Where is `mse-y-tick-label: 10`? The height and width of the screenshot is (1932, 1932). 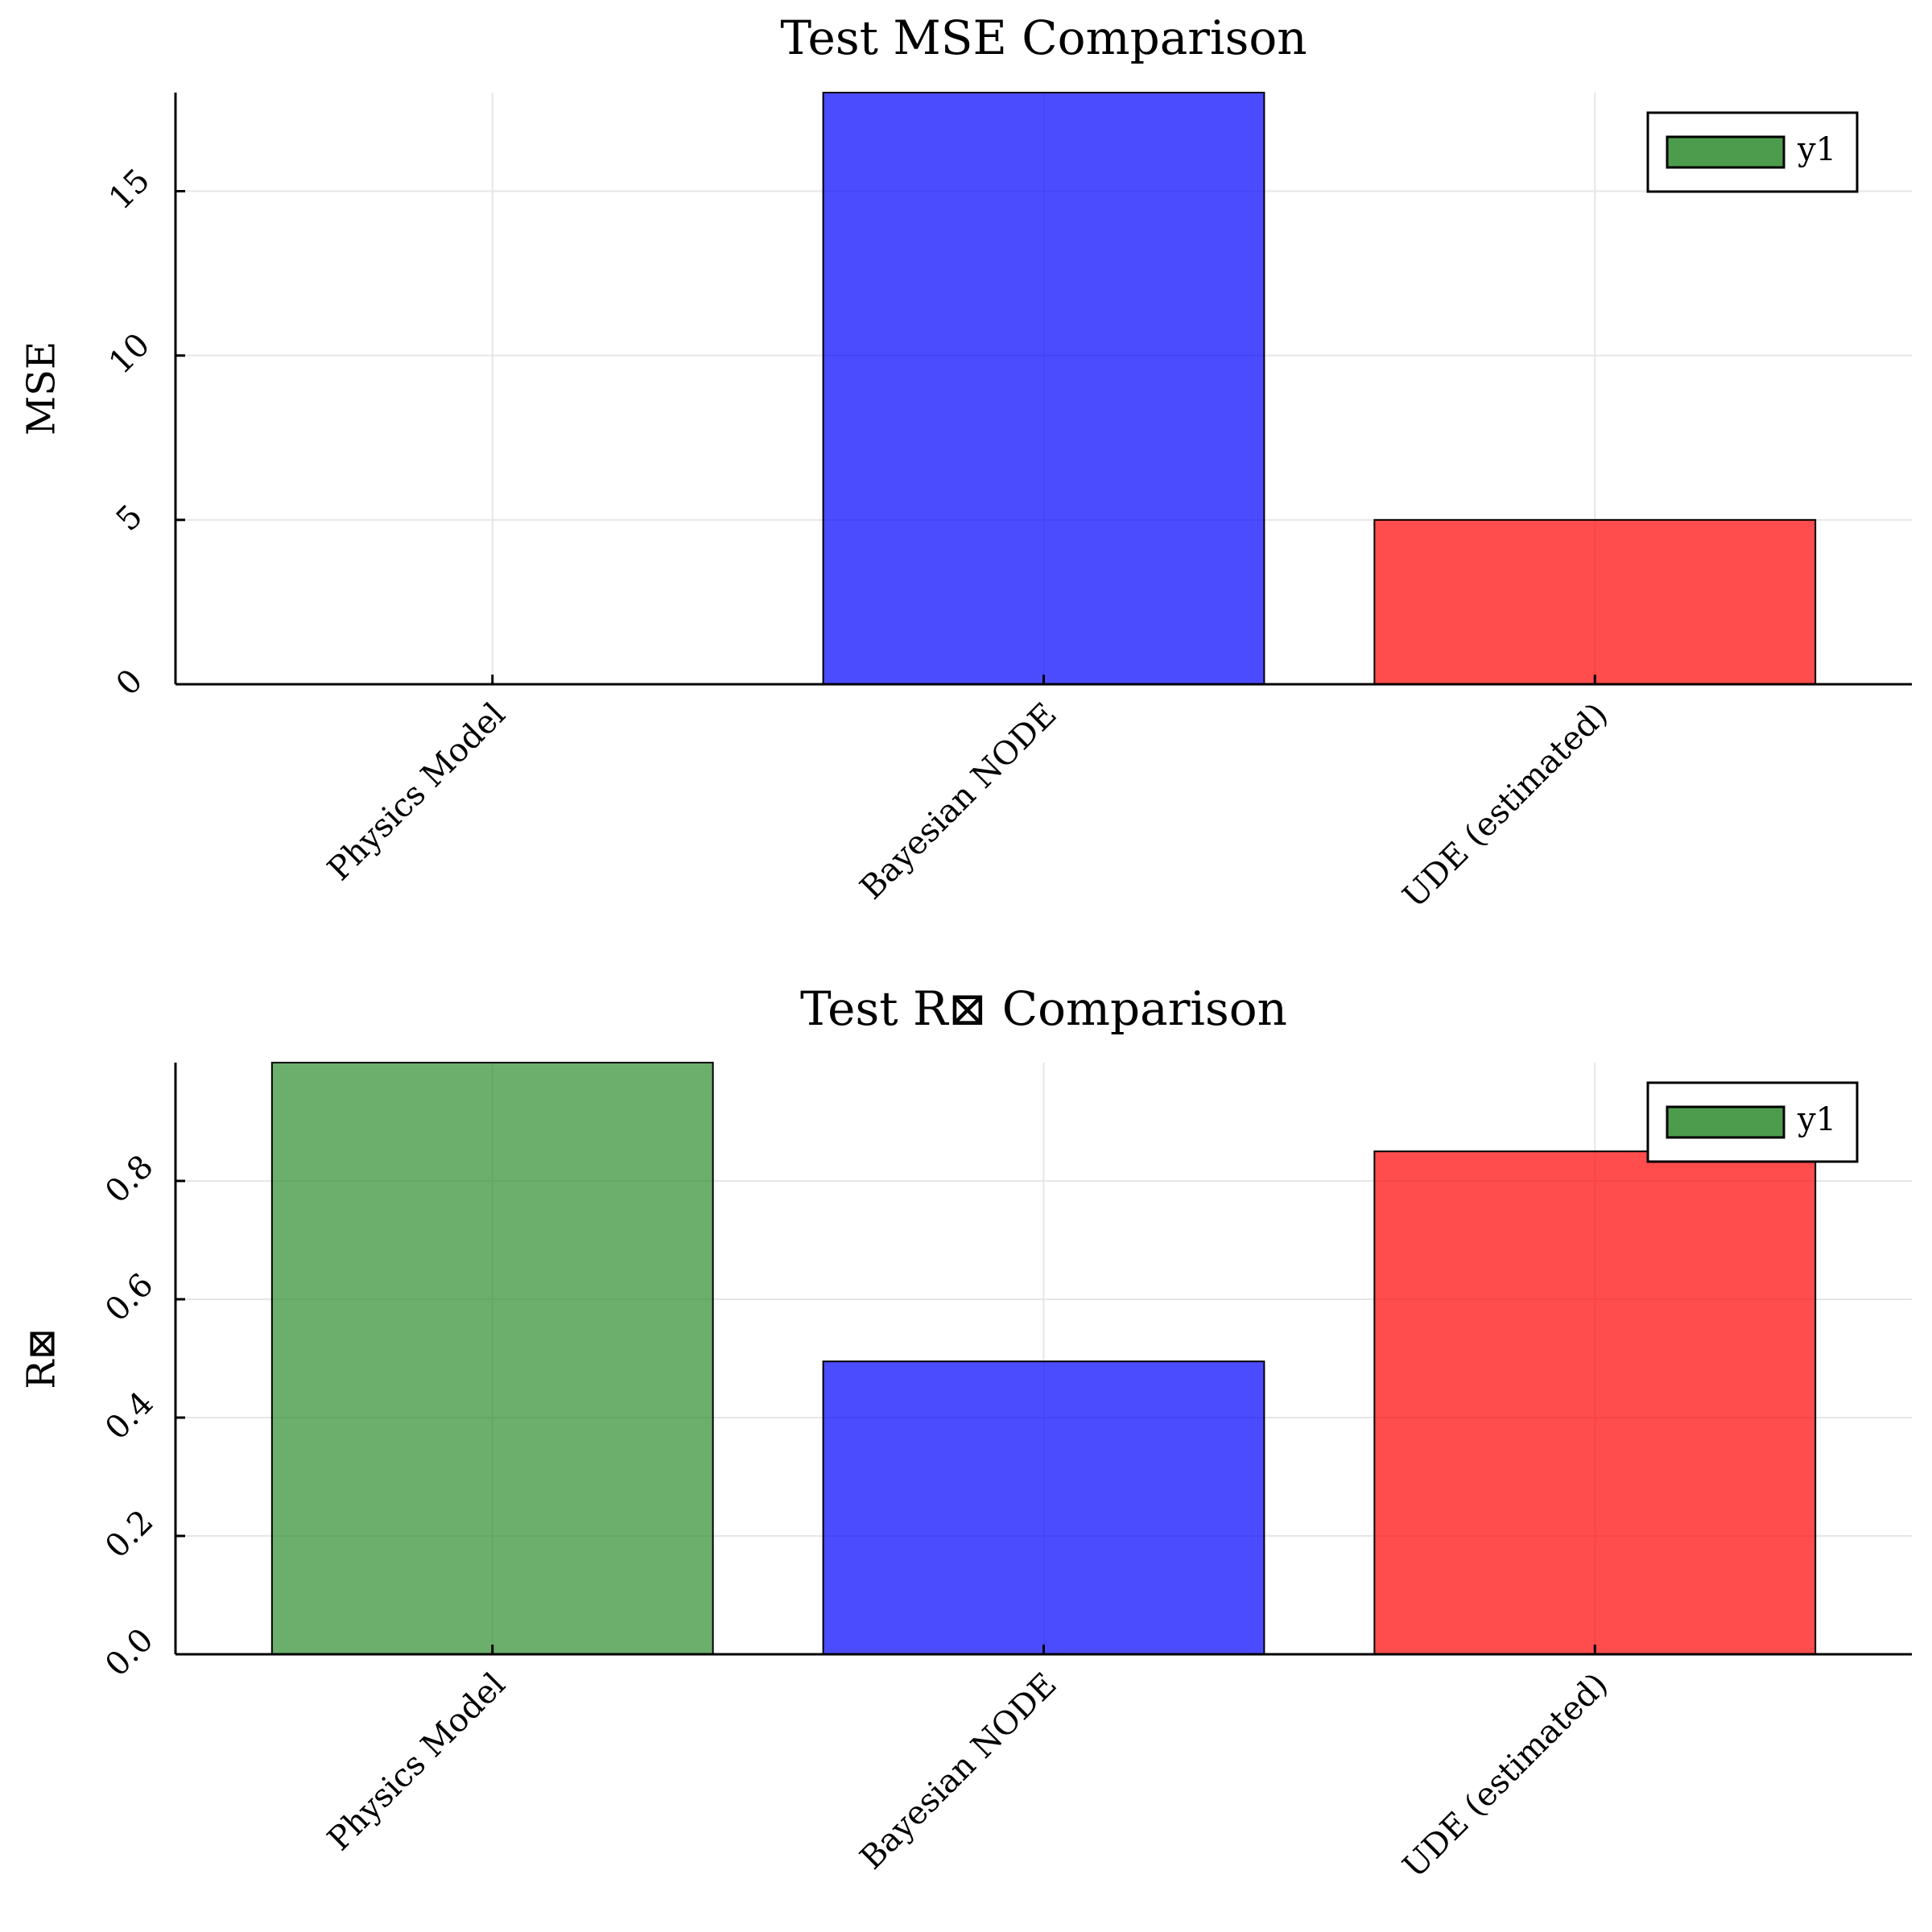 mse-y-tick-label: 10 is located at coordinates (130, 354).